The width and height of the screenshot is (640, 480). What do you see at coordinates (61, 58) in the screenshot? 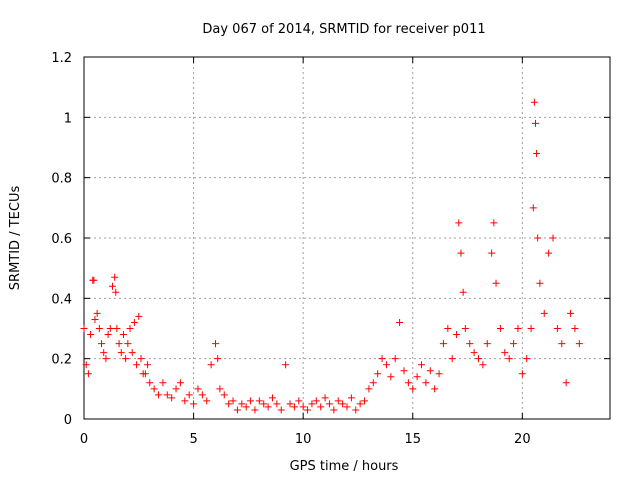
I see `y-tick-label: 1.2` at bounding box center [61, 58].